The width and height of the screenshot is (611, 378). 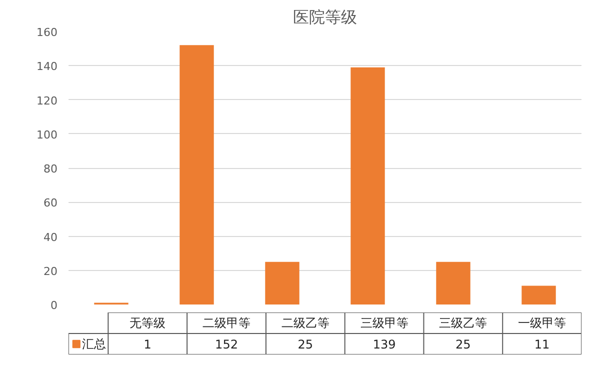 I want to click on y-tick-label: 60, so click(x=51, y=203).